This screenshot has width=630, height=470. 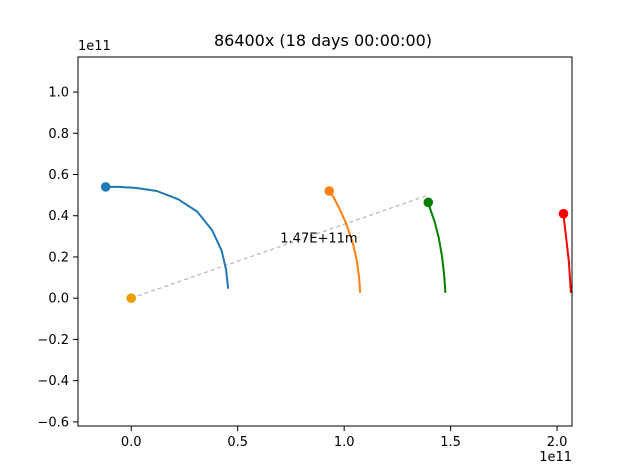 I want to click on x-axis: 0.0 0.5 1.0 1.5 2.0, so click(x=344, y=438).